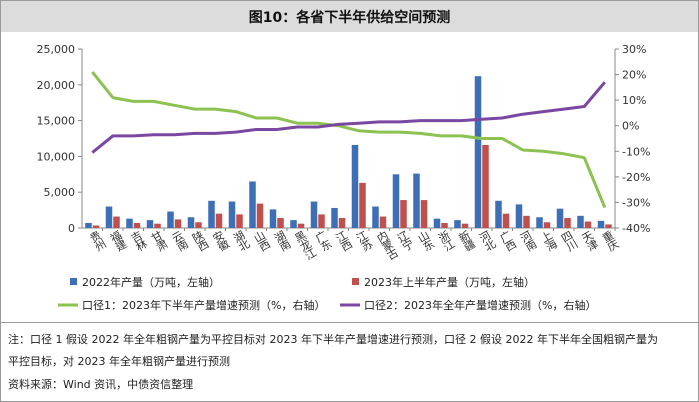 This screenshot has height=402, width=699. I want to click on legend-2023h1-output-swatch, so click(355, 281).